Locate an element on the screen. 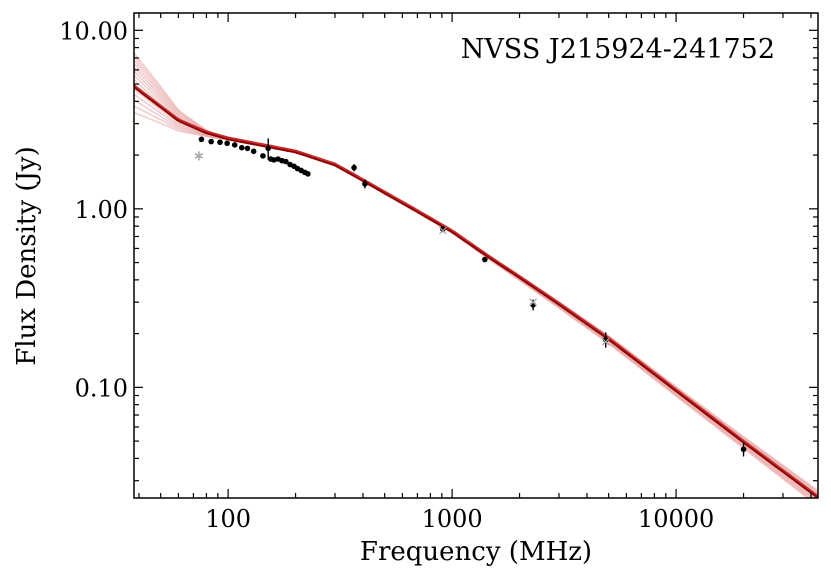  y-tick-label: 1.00 is located at coordinates (101, 210).